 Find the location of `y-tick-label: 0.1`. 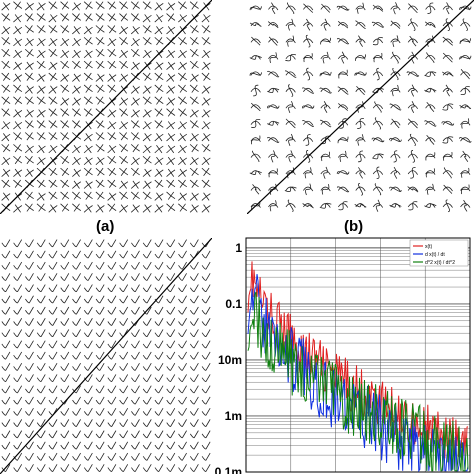

y-tick-label: 0.1 is located at coordinates (233, 304).